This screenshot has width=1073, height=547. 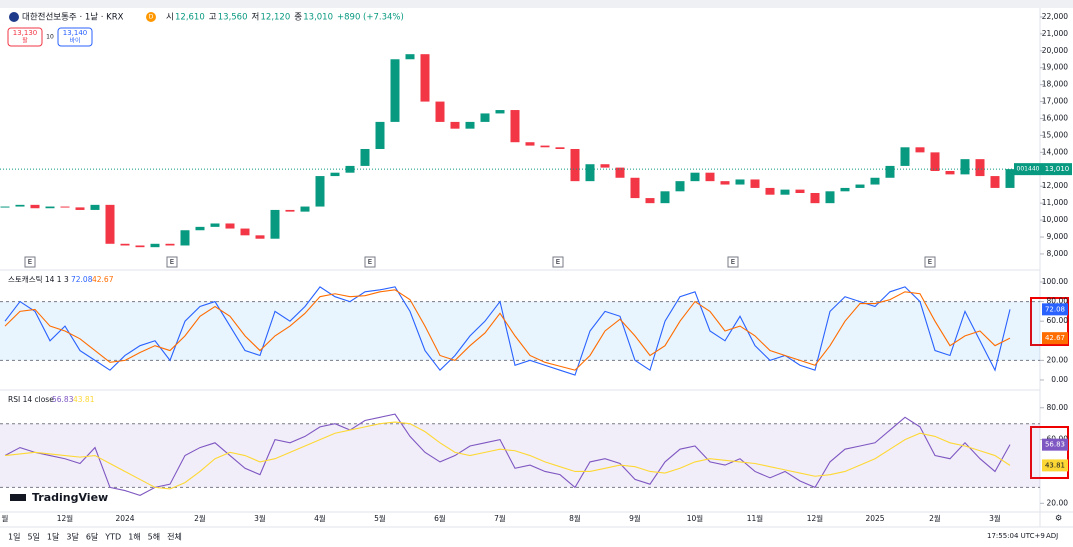 What do you see at coordinates (874, 518) in the screenshot?
I see `x-tick-label: 2025` at bounding box center [874, 518].